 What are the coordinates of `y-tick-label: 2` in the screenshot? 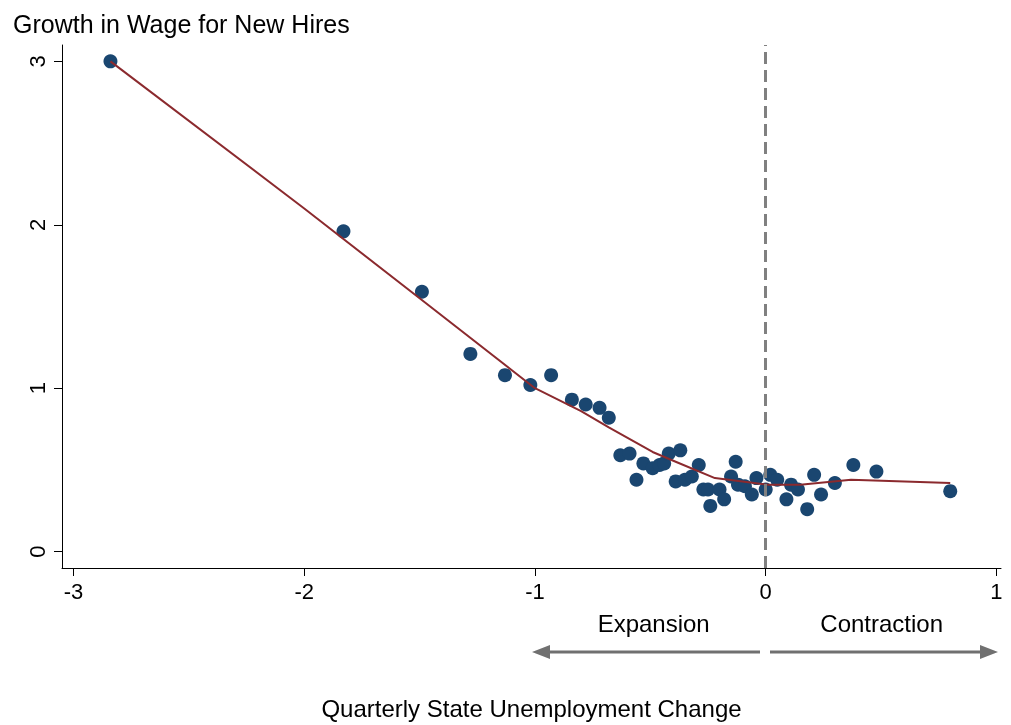 It's located at (37, 224).